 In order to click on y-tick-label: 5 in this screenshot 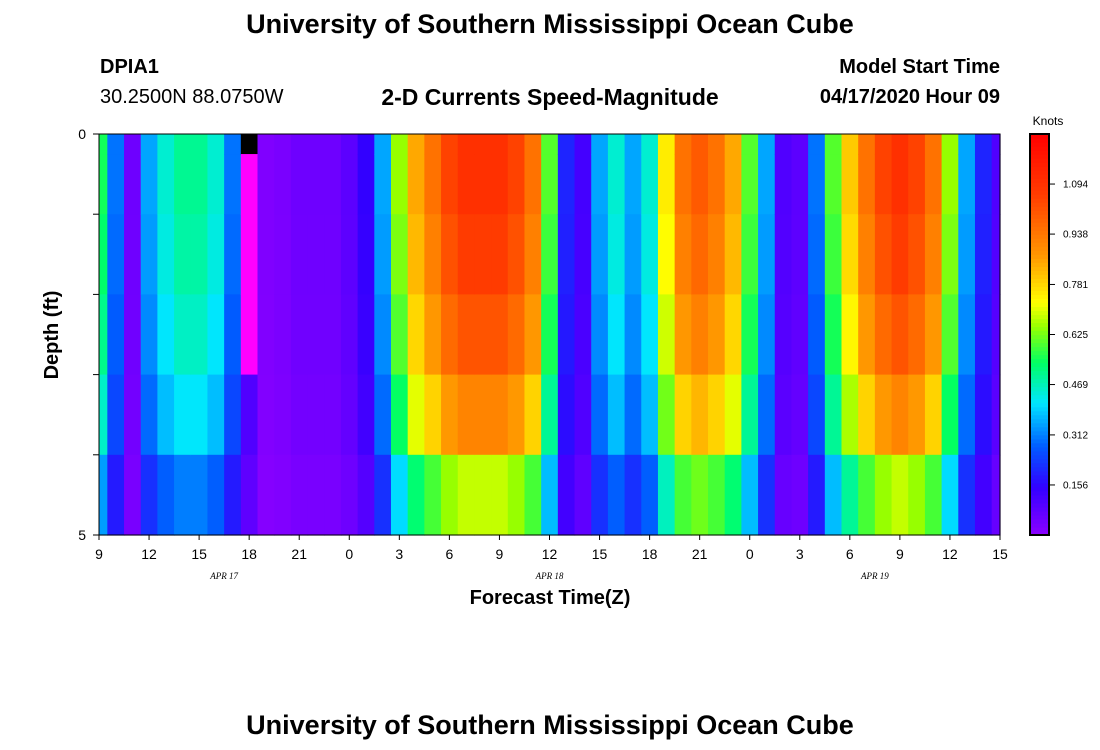, I will do `click(82, 535)`.